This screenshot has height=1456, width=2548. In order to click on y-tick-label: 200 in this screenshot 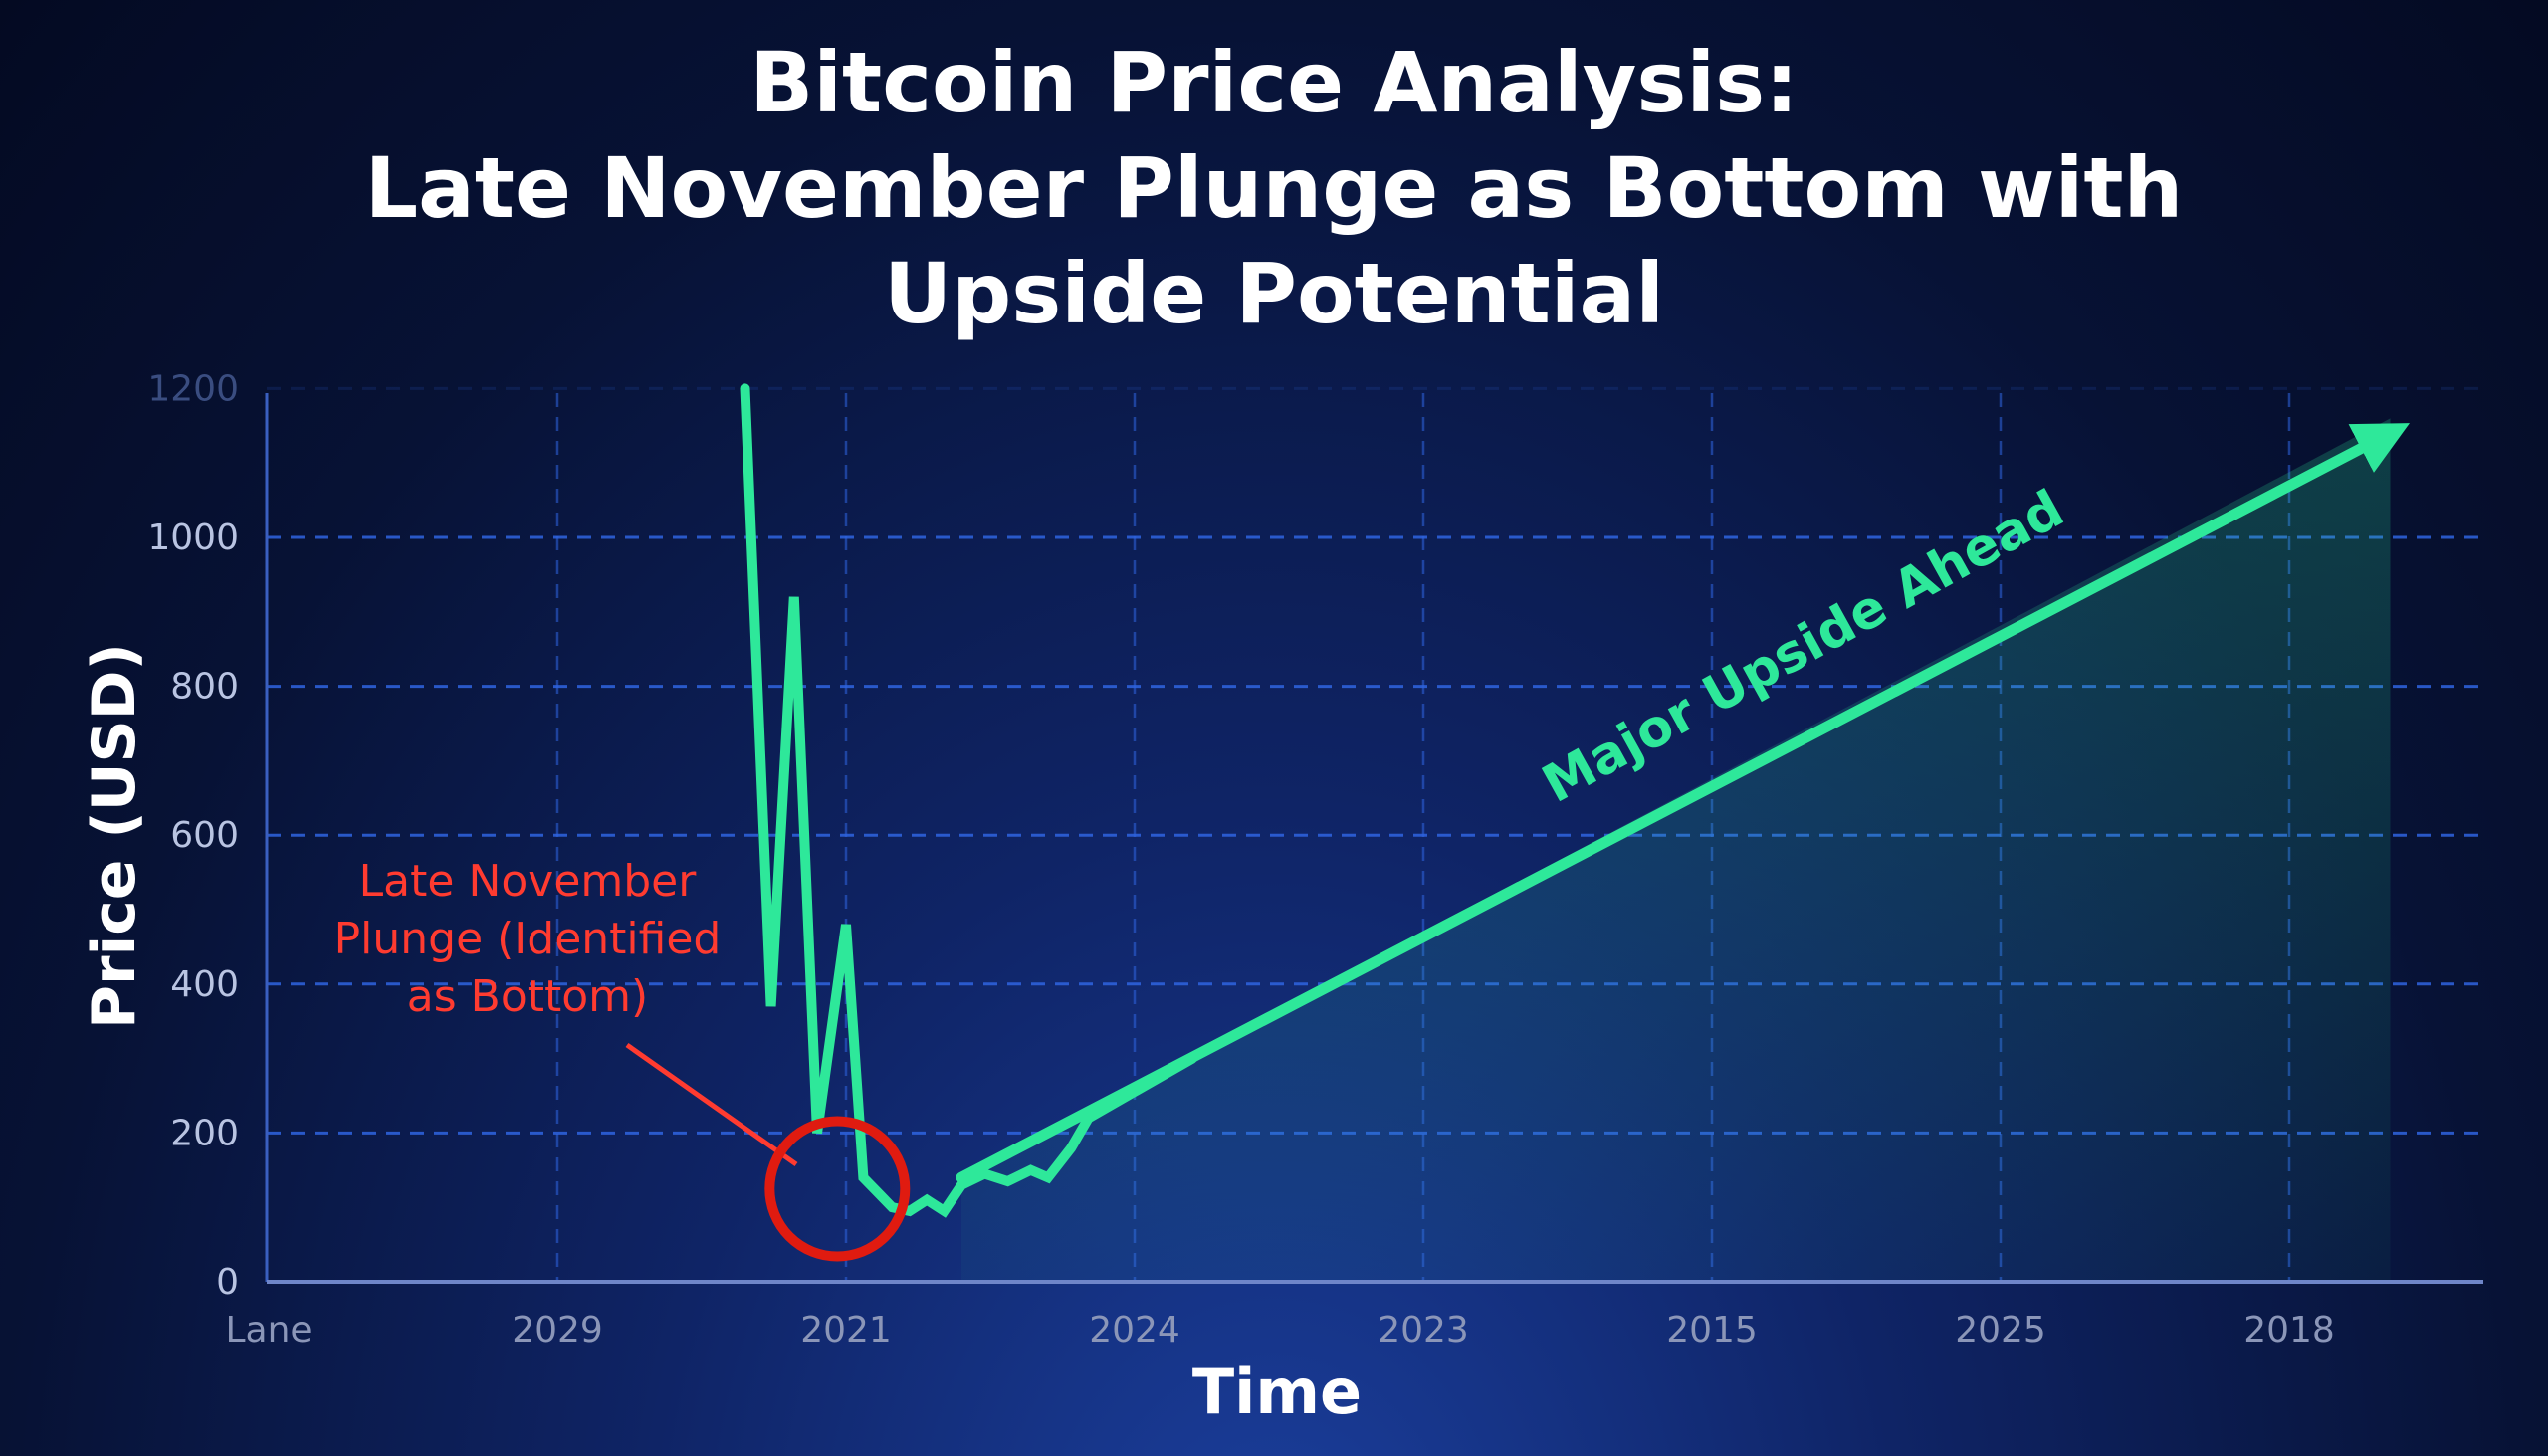, I will do `click(204, 1133)`.